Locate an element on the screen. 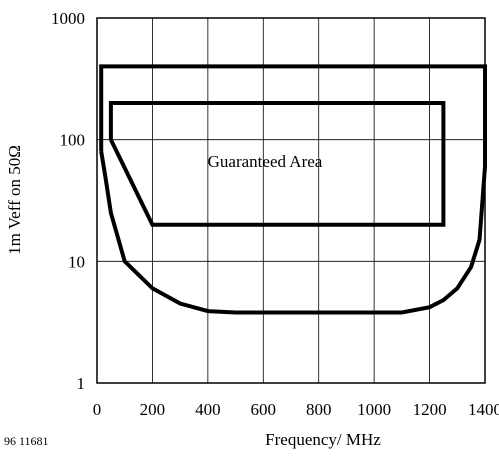 This screenshot has height=457, width=499. figure-id: 96 11681 is located at coordinates (26, 441).